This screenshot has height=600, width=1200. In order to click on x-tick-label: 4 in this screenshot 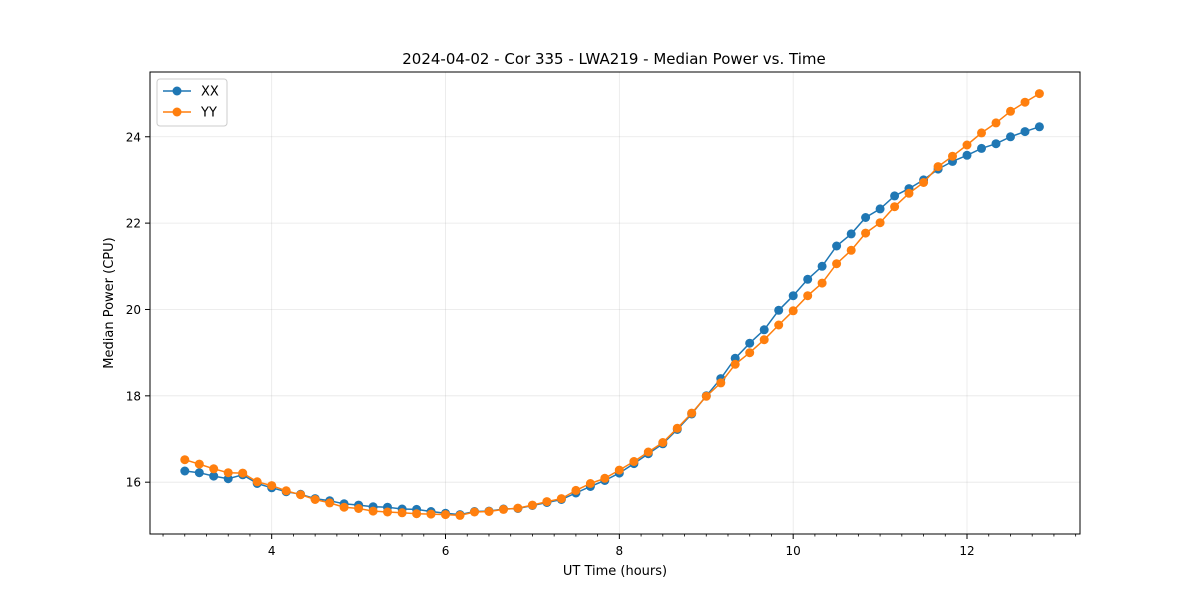, I will do `click(272, 551)`.